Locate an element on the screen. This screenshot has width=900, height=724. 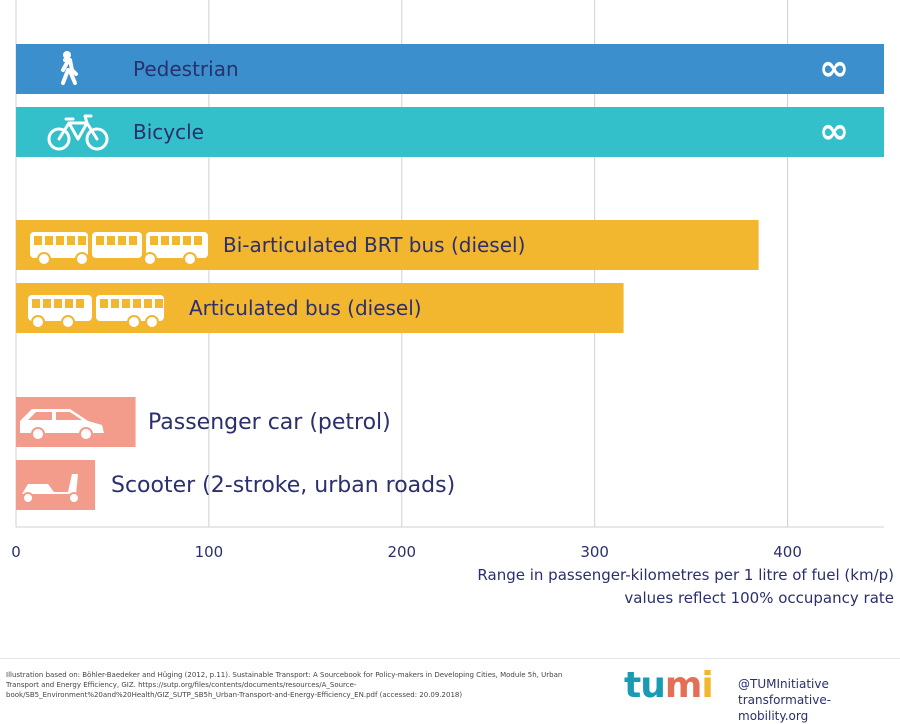
x-axis-sublabel: values reflect 100% occupancy rate is located at coordinates (759, 598).